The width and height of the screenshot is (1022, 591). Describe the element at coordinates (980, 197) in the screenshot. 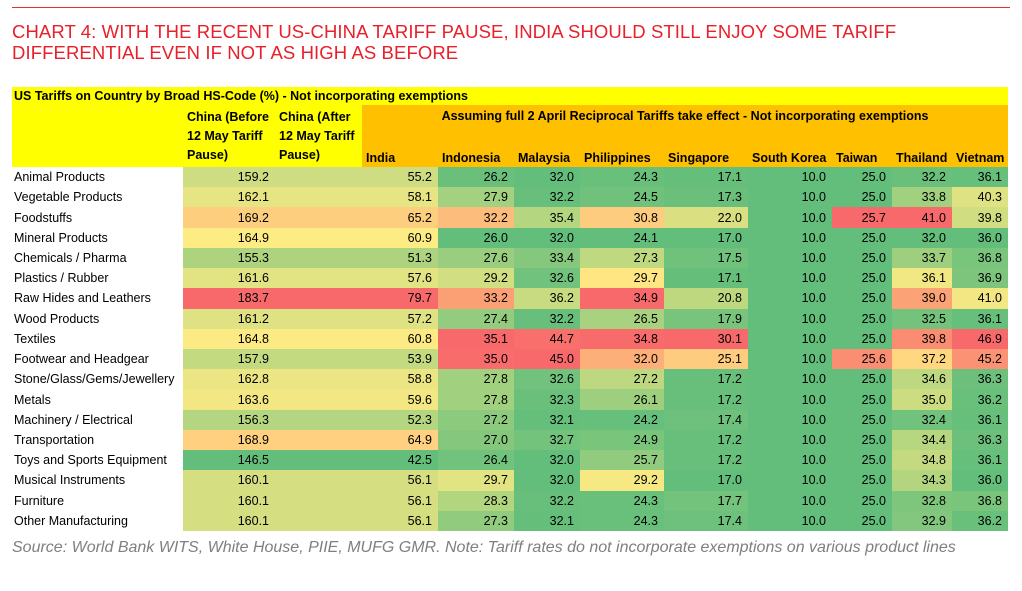

I see `value-cell: 40.3` at that location.